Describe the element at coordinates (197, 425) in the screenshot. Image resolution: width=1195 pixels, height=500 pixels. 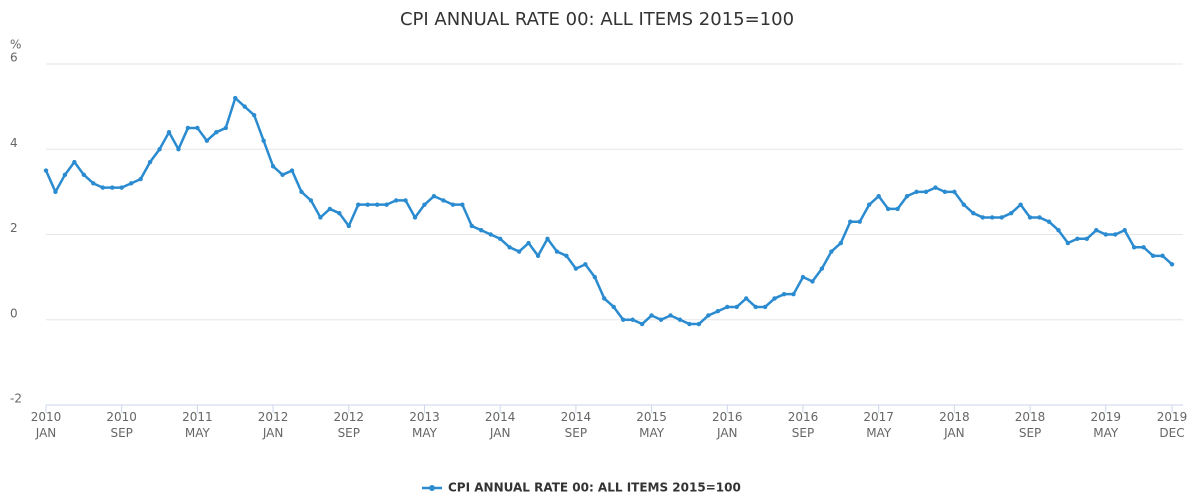
I see `x-tick-label: 2011 MAY` at that location.